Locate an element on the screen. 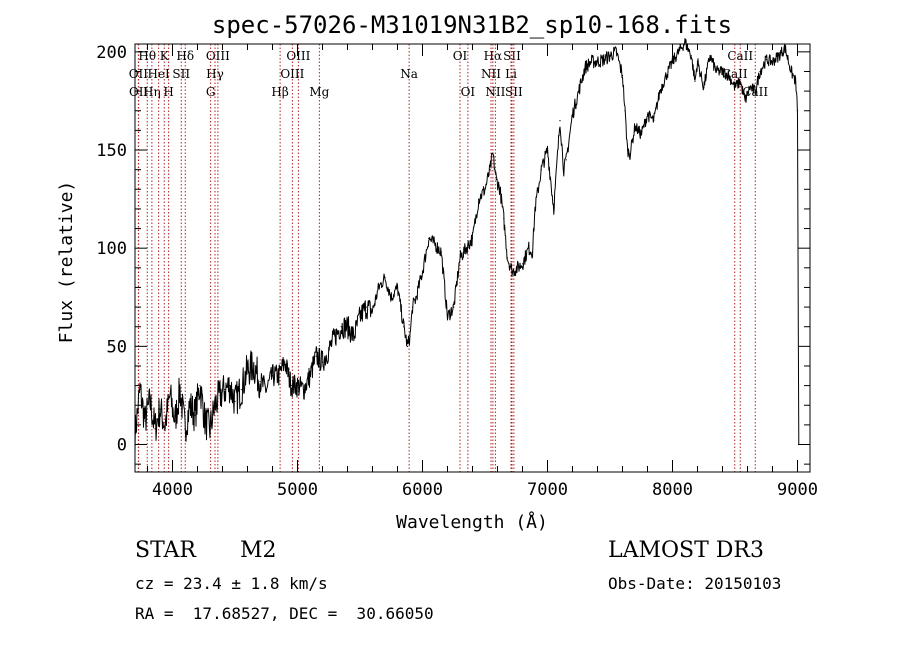 This screenshot has width=900, height=649. y-tick-label-0: 0 is located at coordinates (122, 446).